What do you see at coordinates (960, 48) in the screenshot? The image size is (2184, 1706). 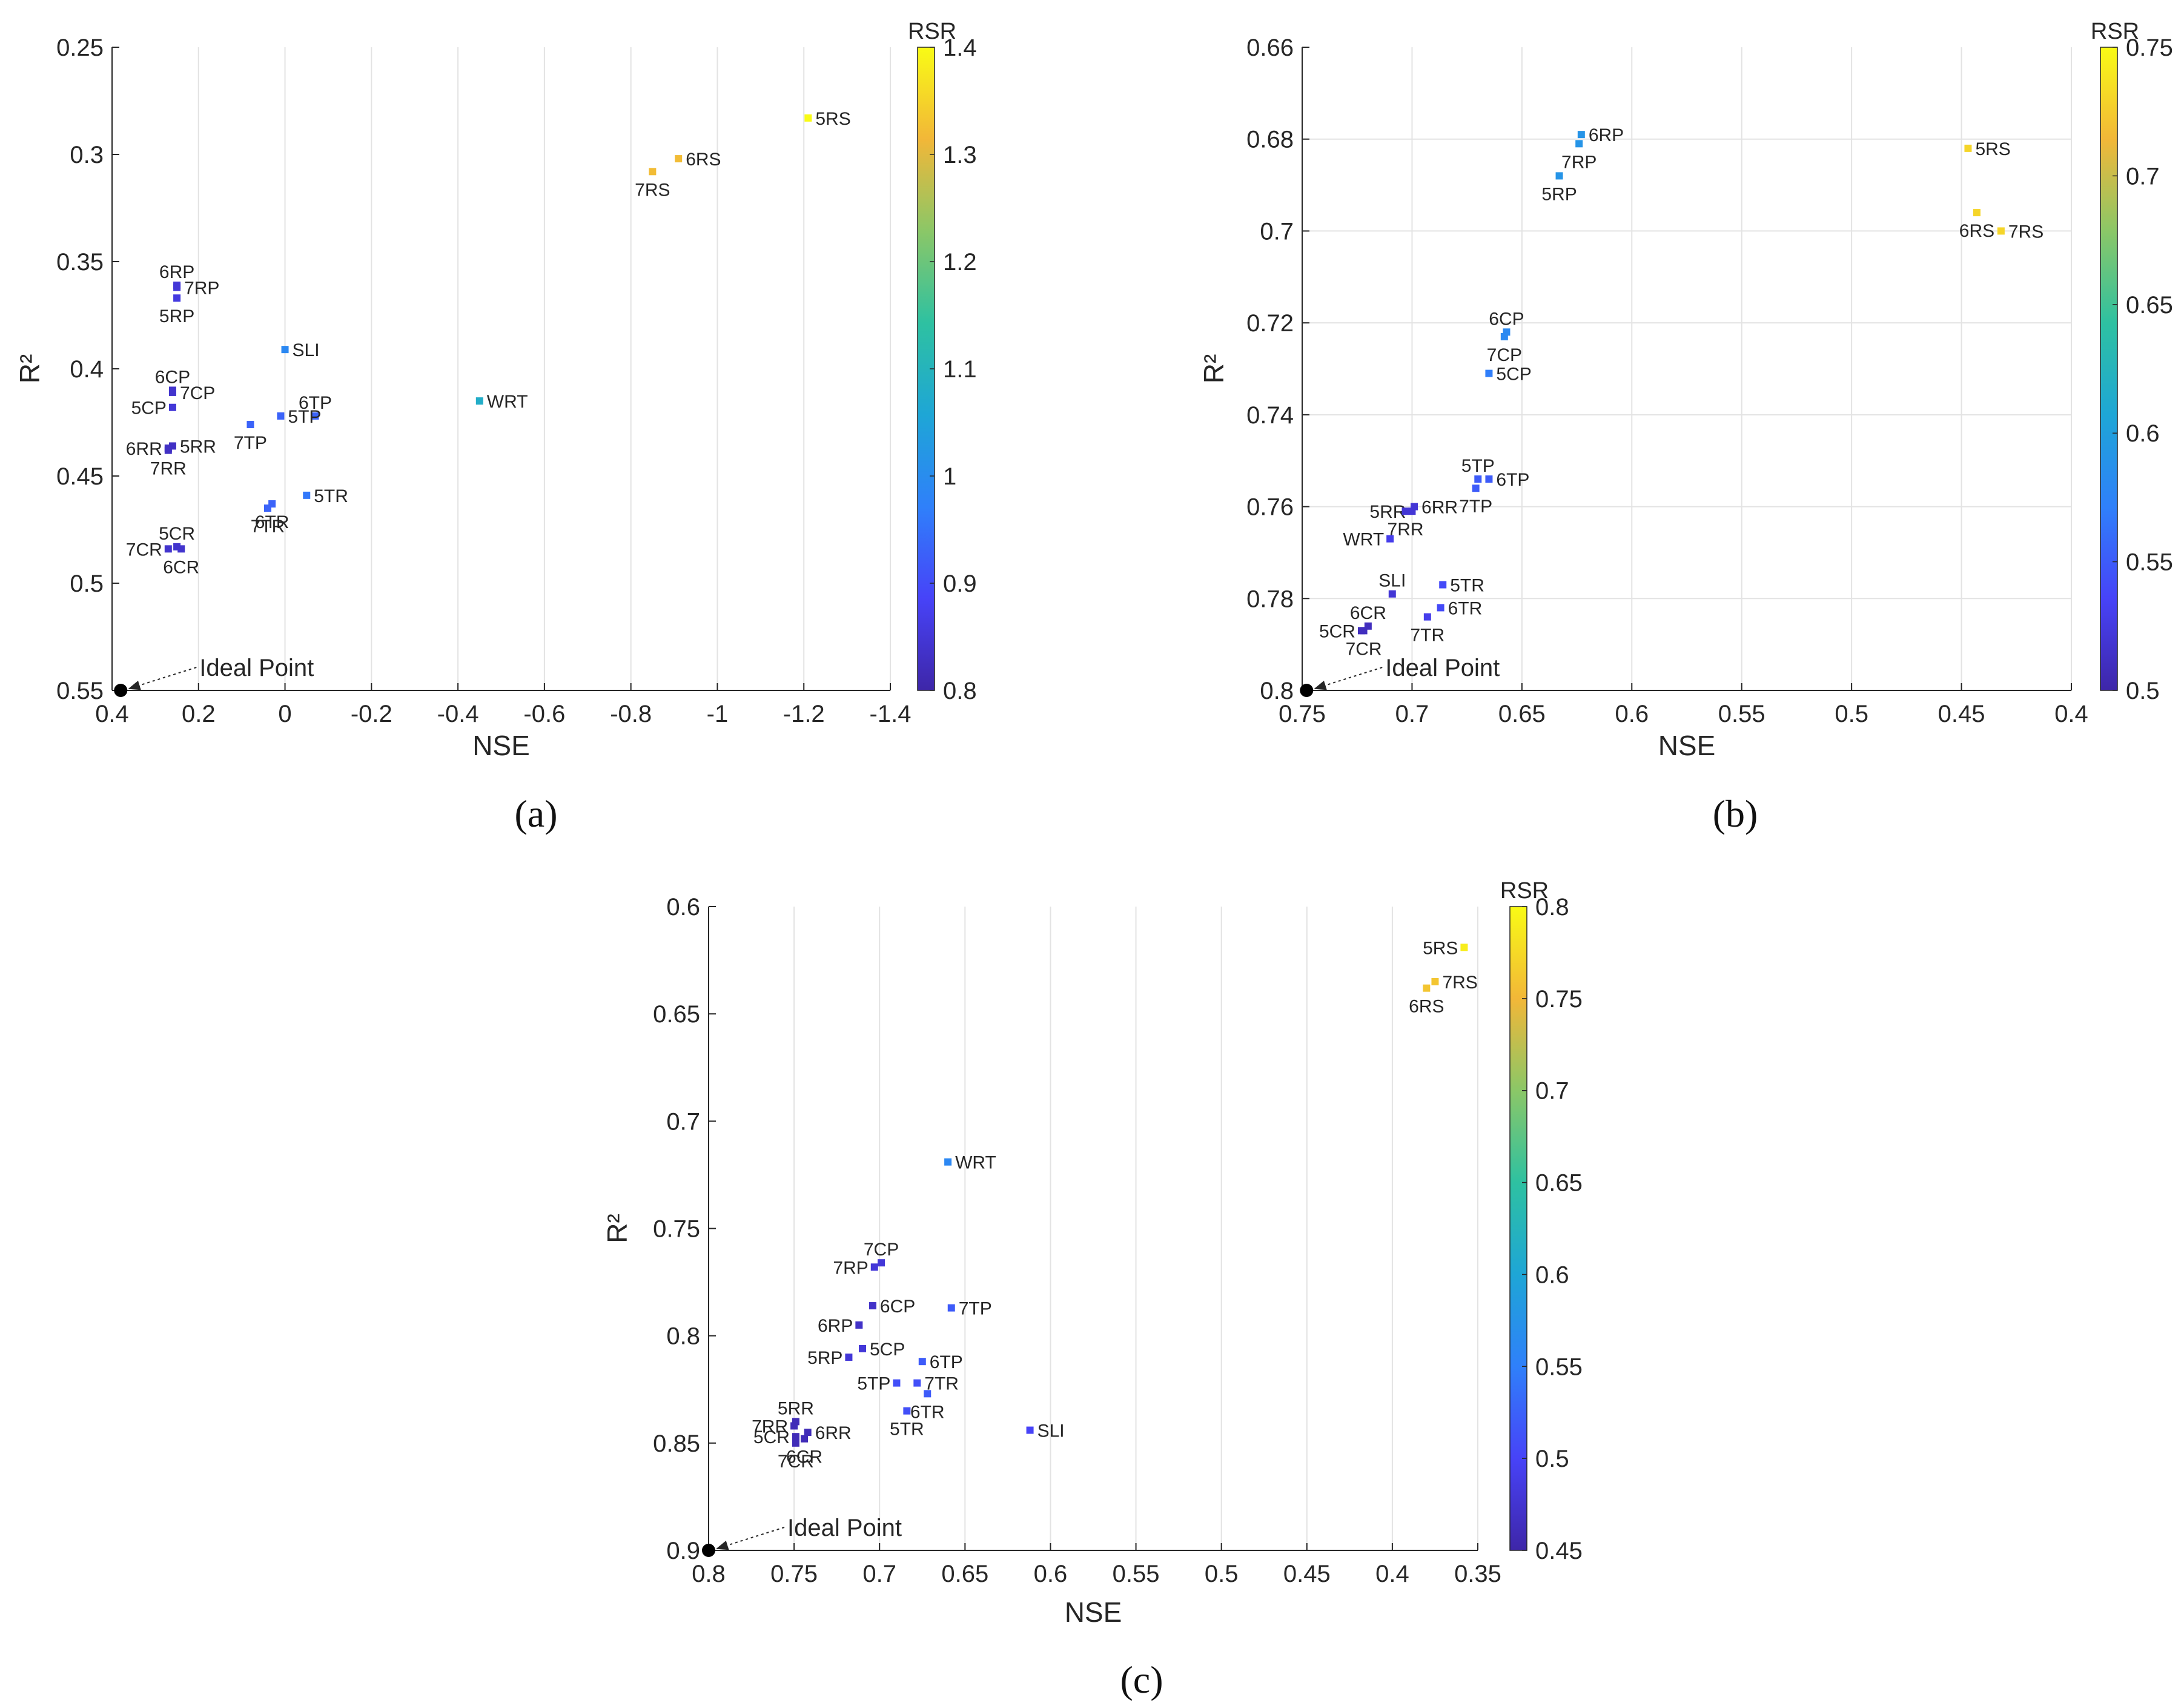 I see `colorbar-tick-label: 1.4` at bounding box center [960, 48].